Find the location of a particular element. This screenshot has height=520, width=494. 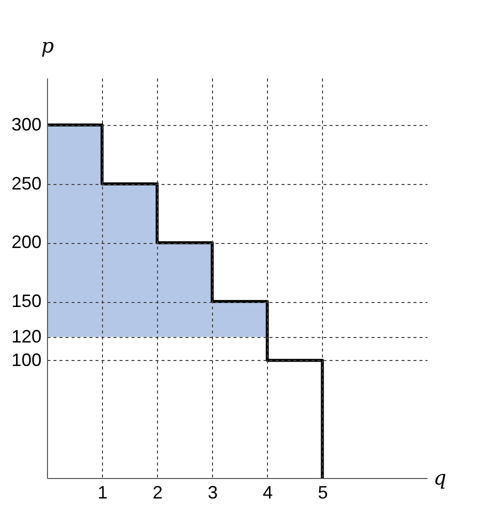

y-axis-title: p is located at coordinates (47, 46).